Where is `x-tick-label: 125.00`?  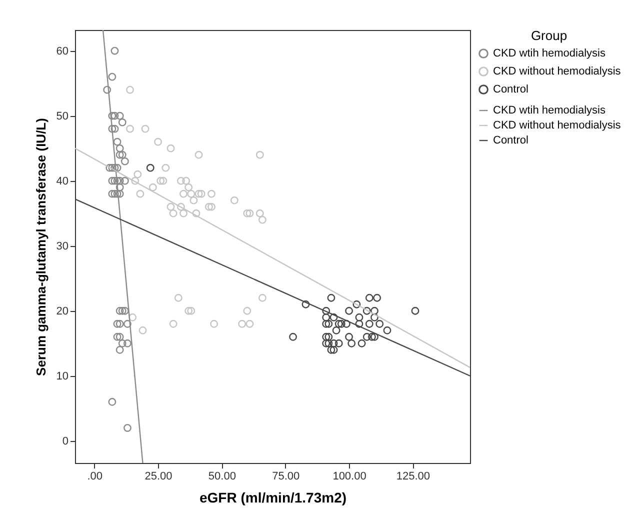
x-tick-label: 125.00 is located at coordinates (413, 476).